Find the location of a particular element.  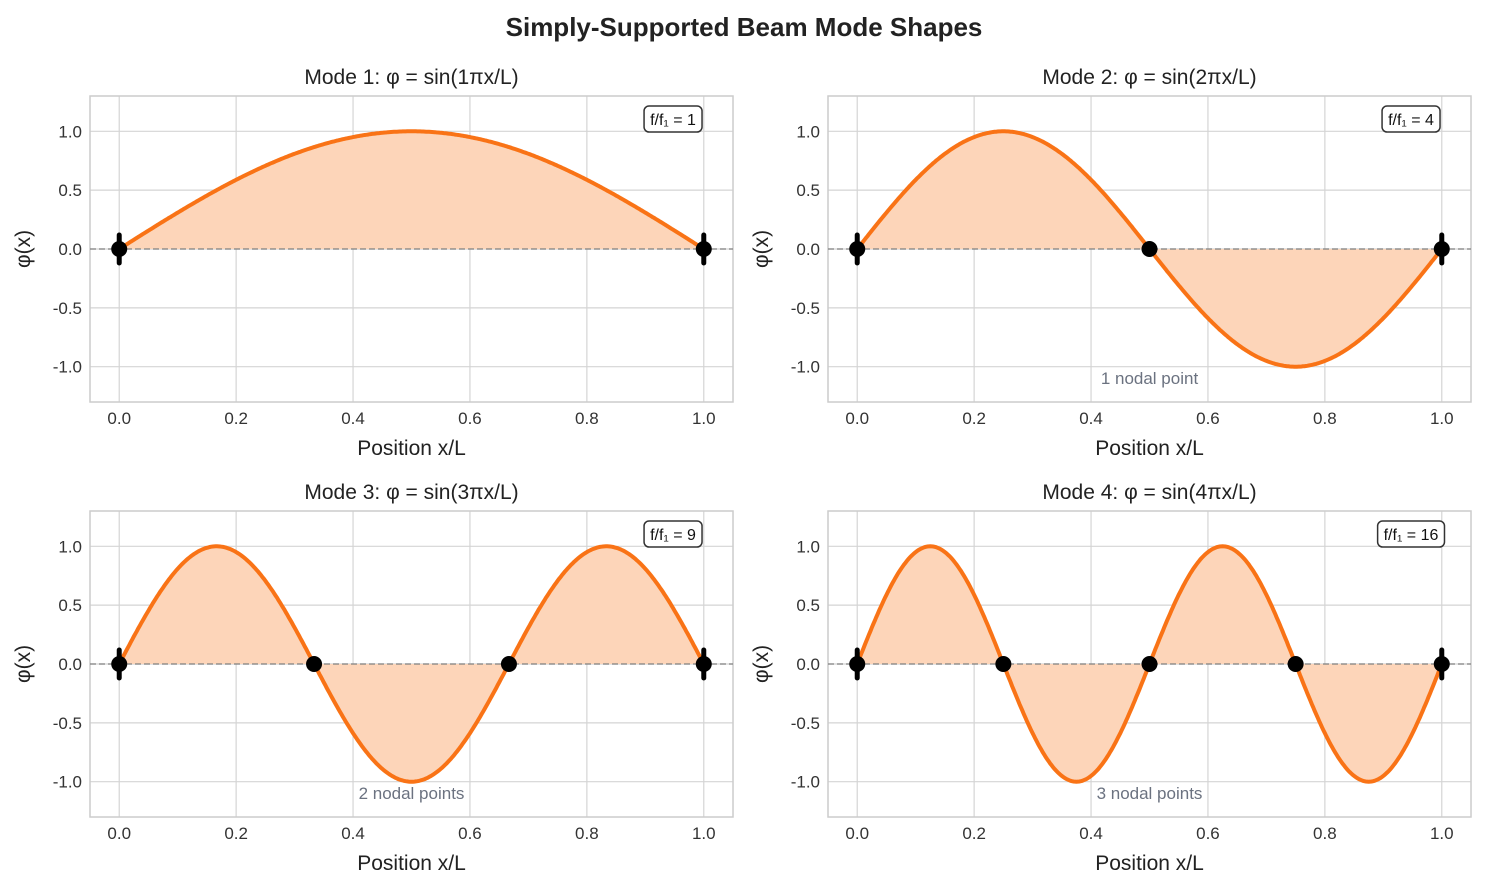

frequency-ratio-label: f/f₁ = 9 is located at coordinates (673, 535).